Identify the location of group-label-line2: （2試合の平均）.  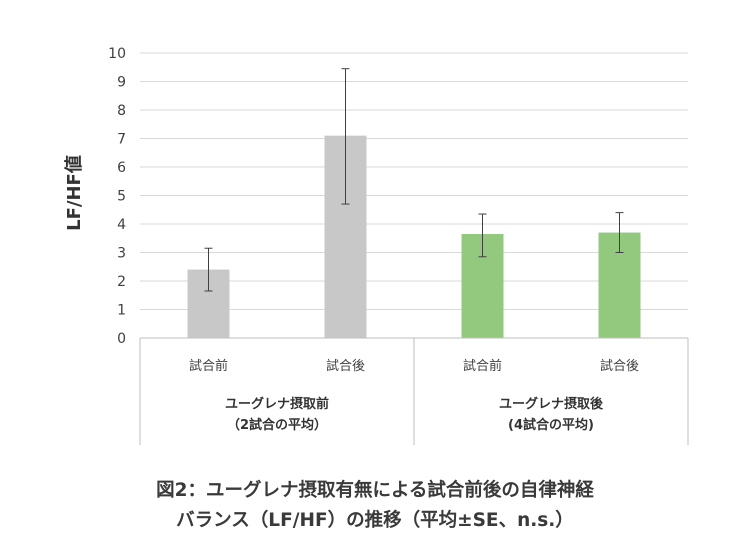
(277, 425).